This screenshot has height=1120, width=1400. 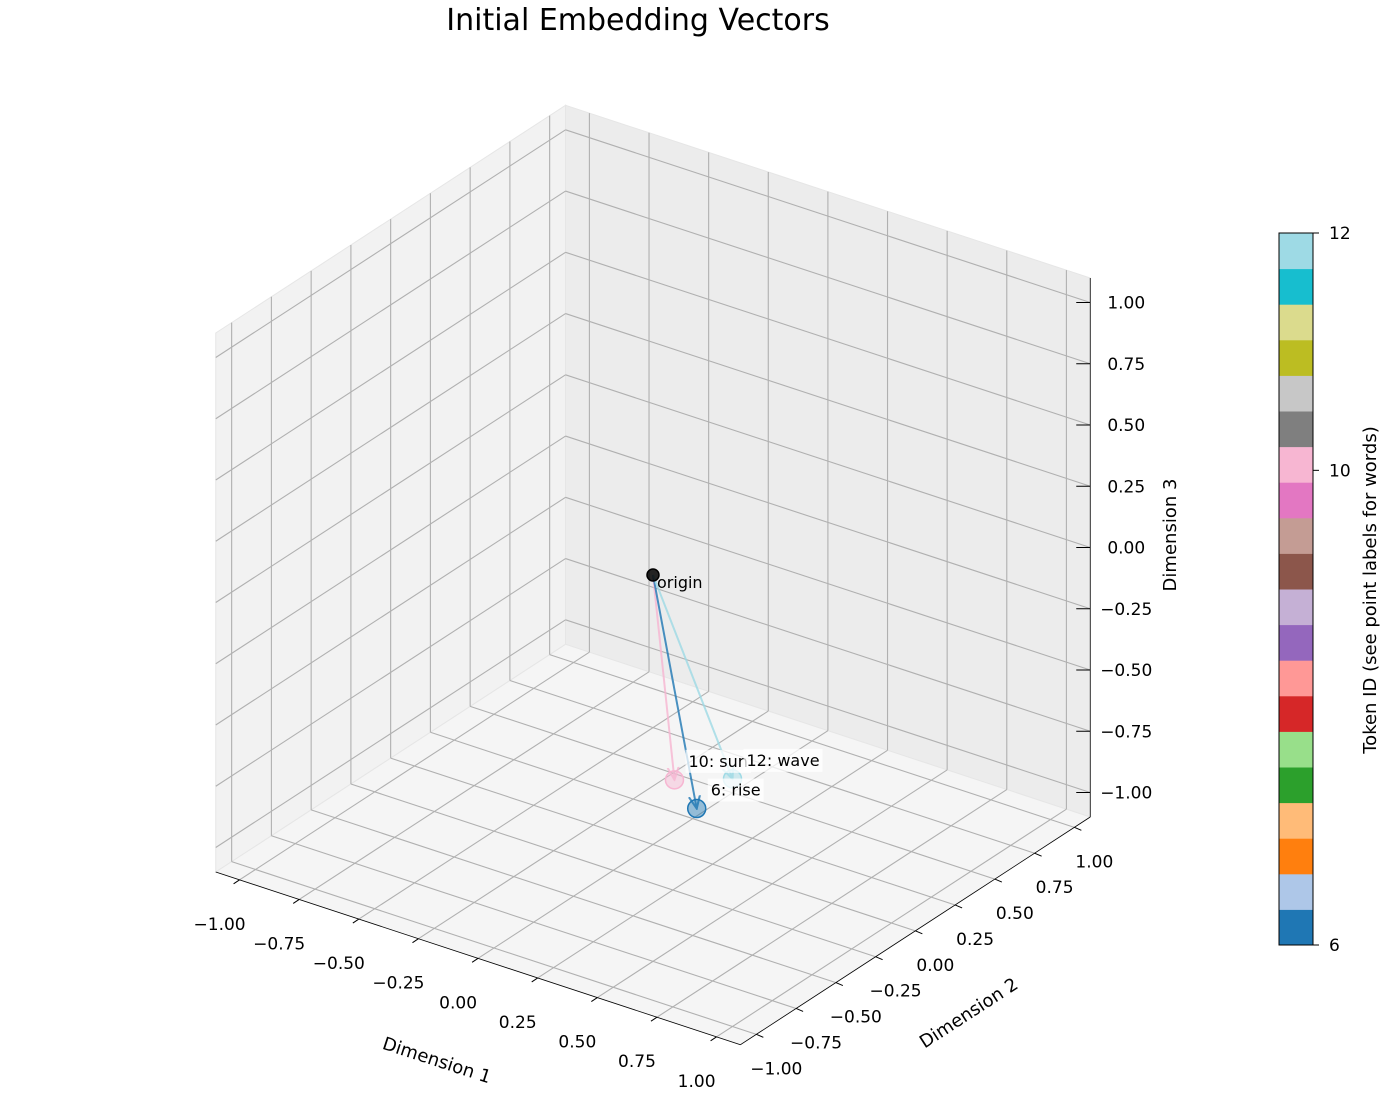 What do you see at coordinates (776, 1069) in the screenshot?
I see `y-tick-label: −1.00` at bounding box center [776, 1069].